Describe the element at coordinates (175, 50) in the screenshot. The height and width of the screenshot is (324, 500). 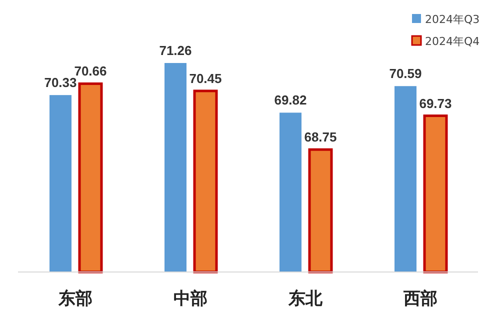
I see `data-label: 71.26` at that location.